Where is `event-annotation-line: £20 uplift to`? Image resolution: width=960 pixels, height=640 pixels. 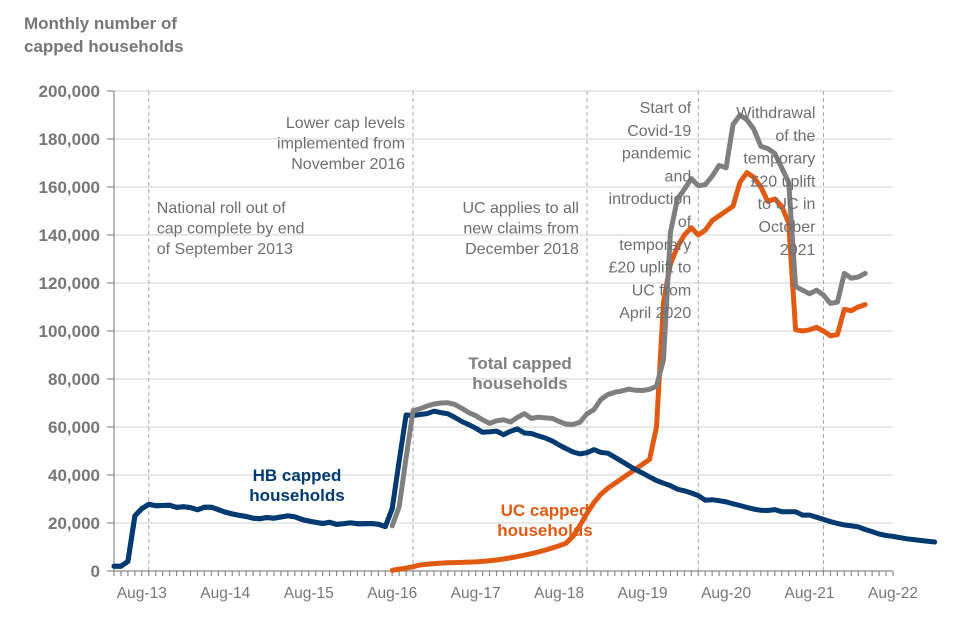
event-annotation-line: £20 uplift to is located at coordinates (650, 268).